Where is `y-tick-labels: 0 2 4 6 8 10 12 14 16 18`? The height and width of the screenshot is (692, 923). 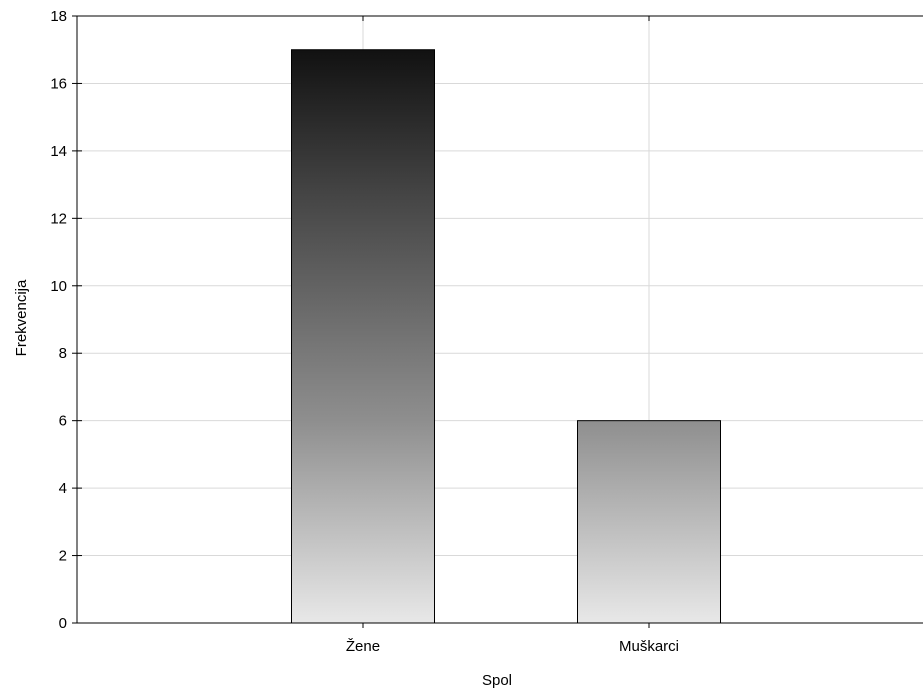 y-tick-labels: 0 2 4 6 8 10 12 14 16 18 is located at coordinates (58, 320).